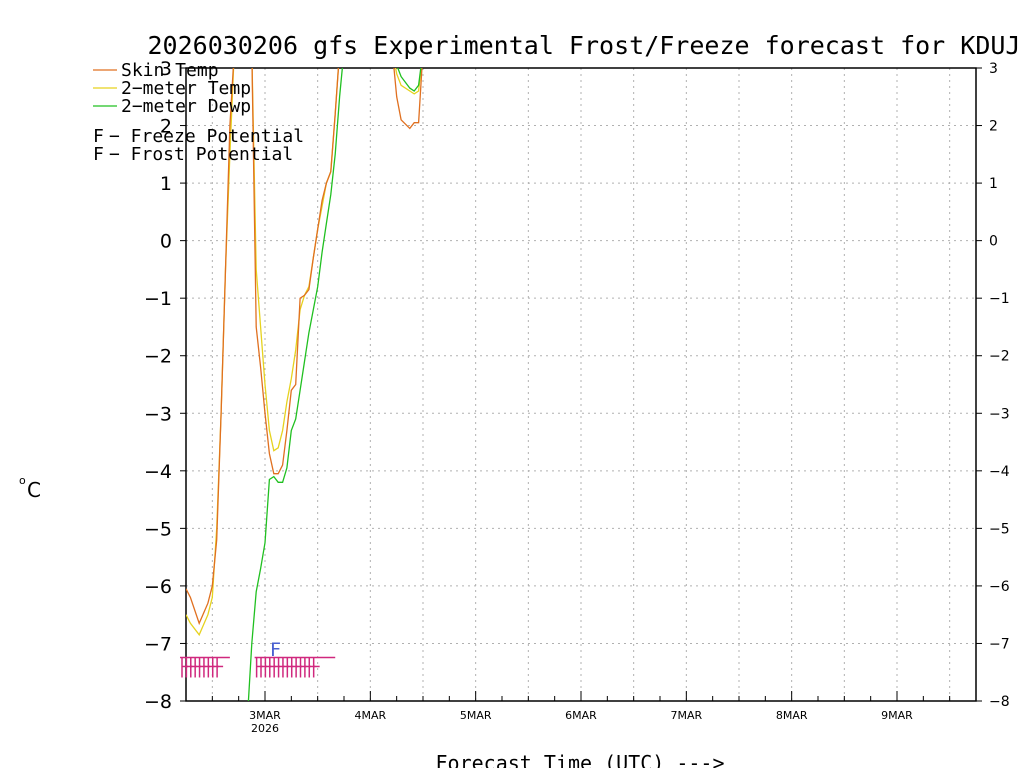 Image resolution: width=1024 pixels, height=768 pixels. I want to click on x-tick-label: 7MAR, so click(686, 715).